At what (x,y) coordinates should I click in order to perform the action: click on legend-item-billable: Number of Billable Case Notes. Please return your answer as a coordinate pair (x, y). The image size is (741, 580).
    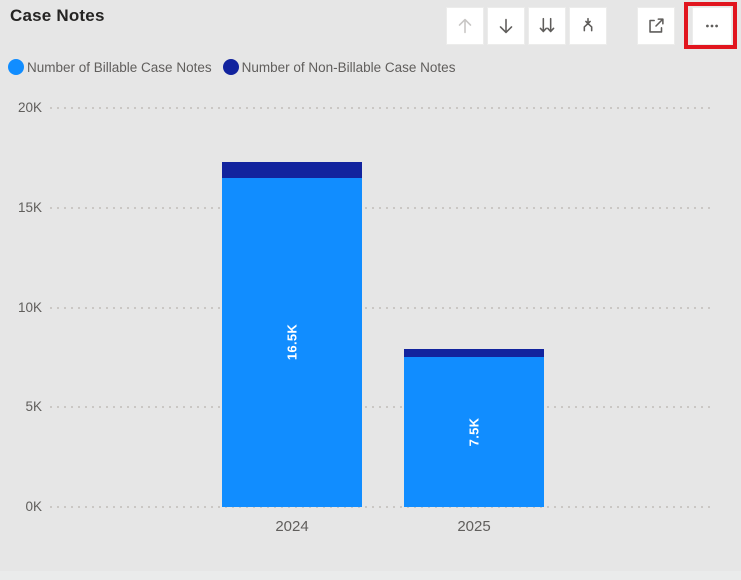
    Looking at the image, I should click on (110, 67).